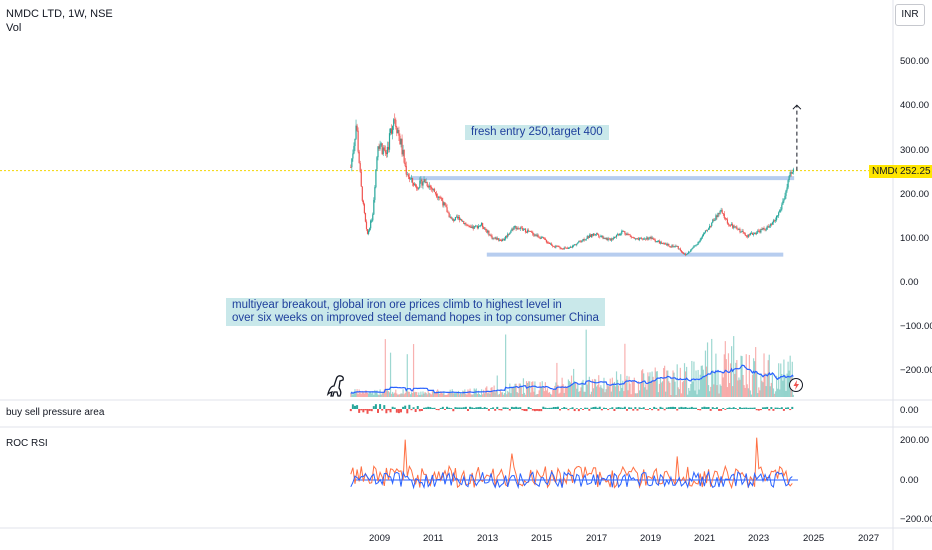 This screenshot has height=550, width=932. Describe the element at coordinates (910, 15) in the screenshot. I see `currency-button: INR` at that location.